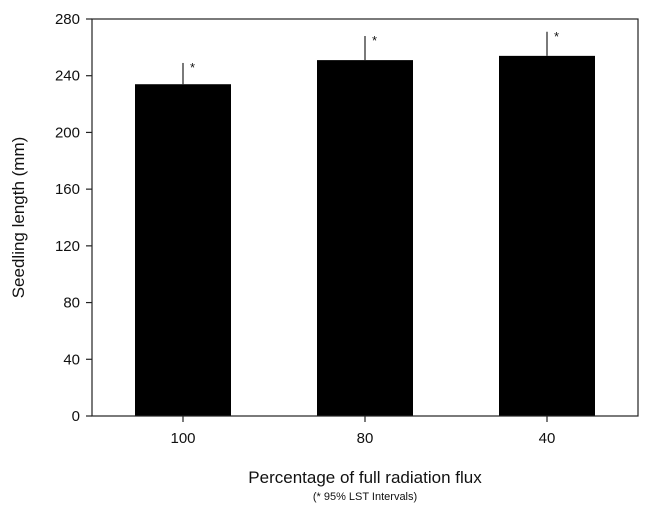 The width and height of the screenshot is (660, 510). I want to click on x-axis-ticks: 100 80 40, so click(362, 431).